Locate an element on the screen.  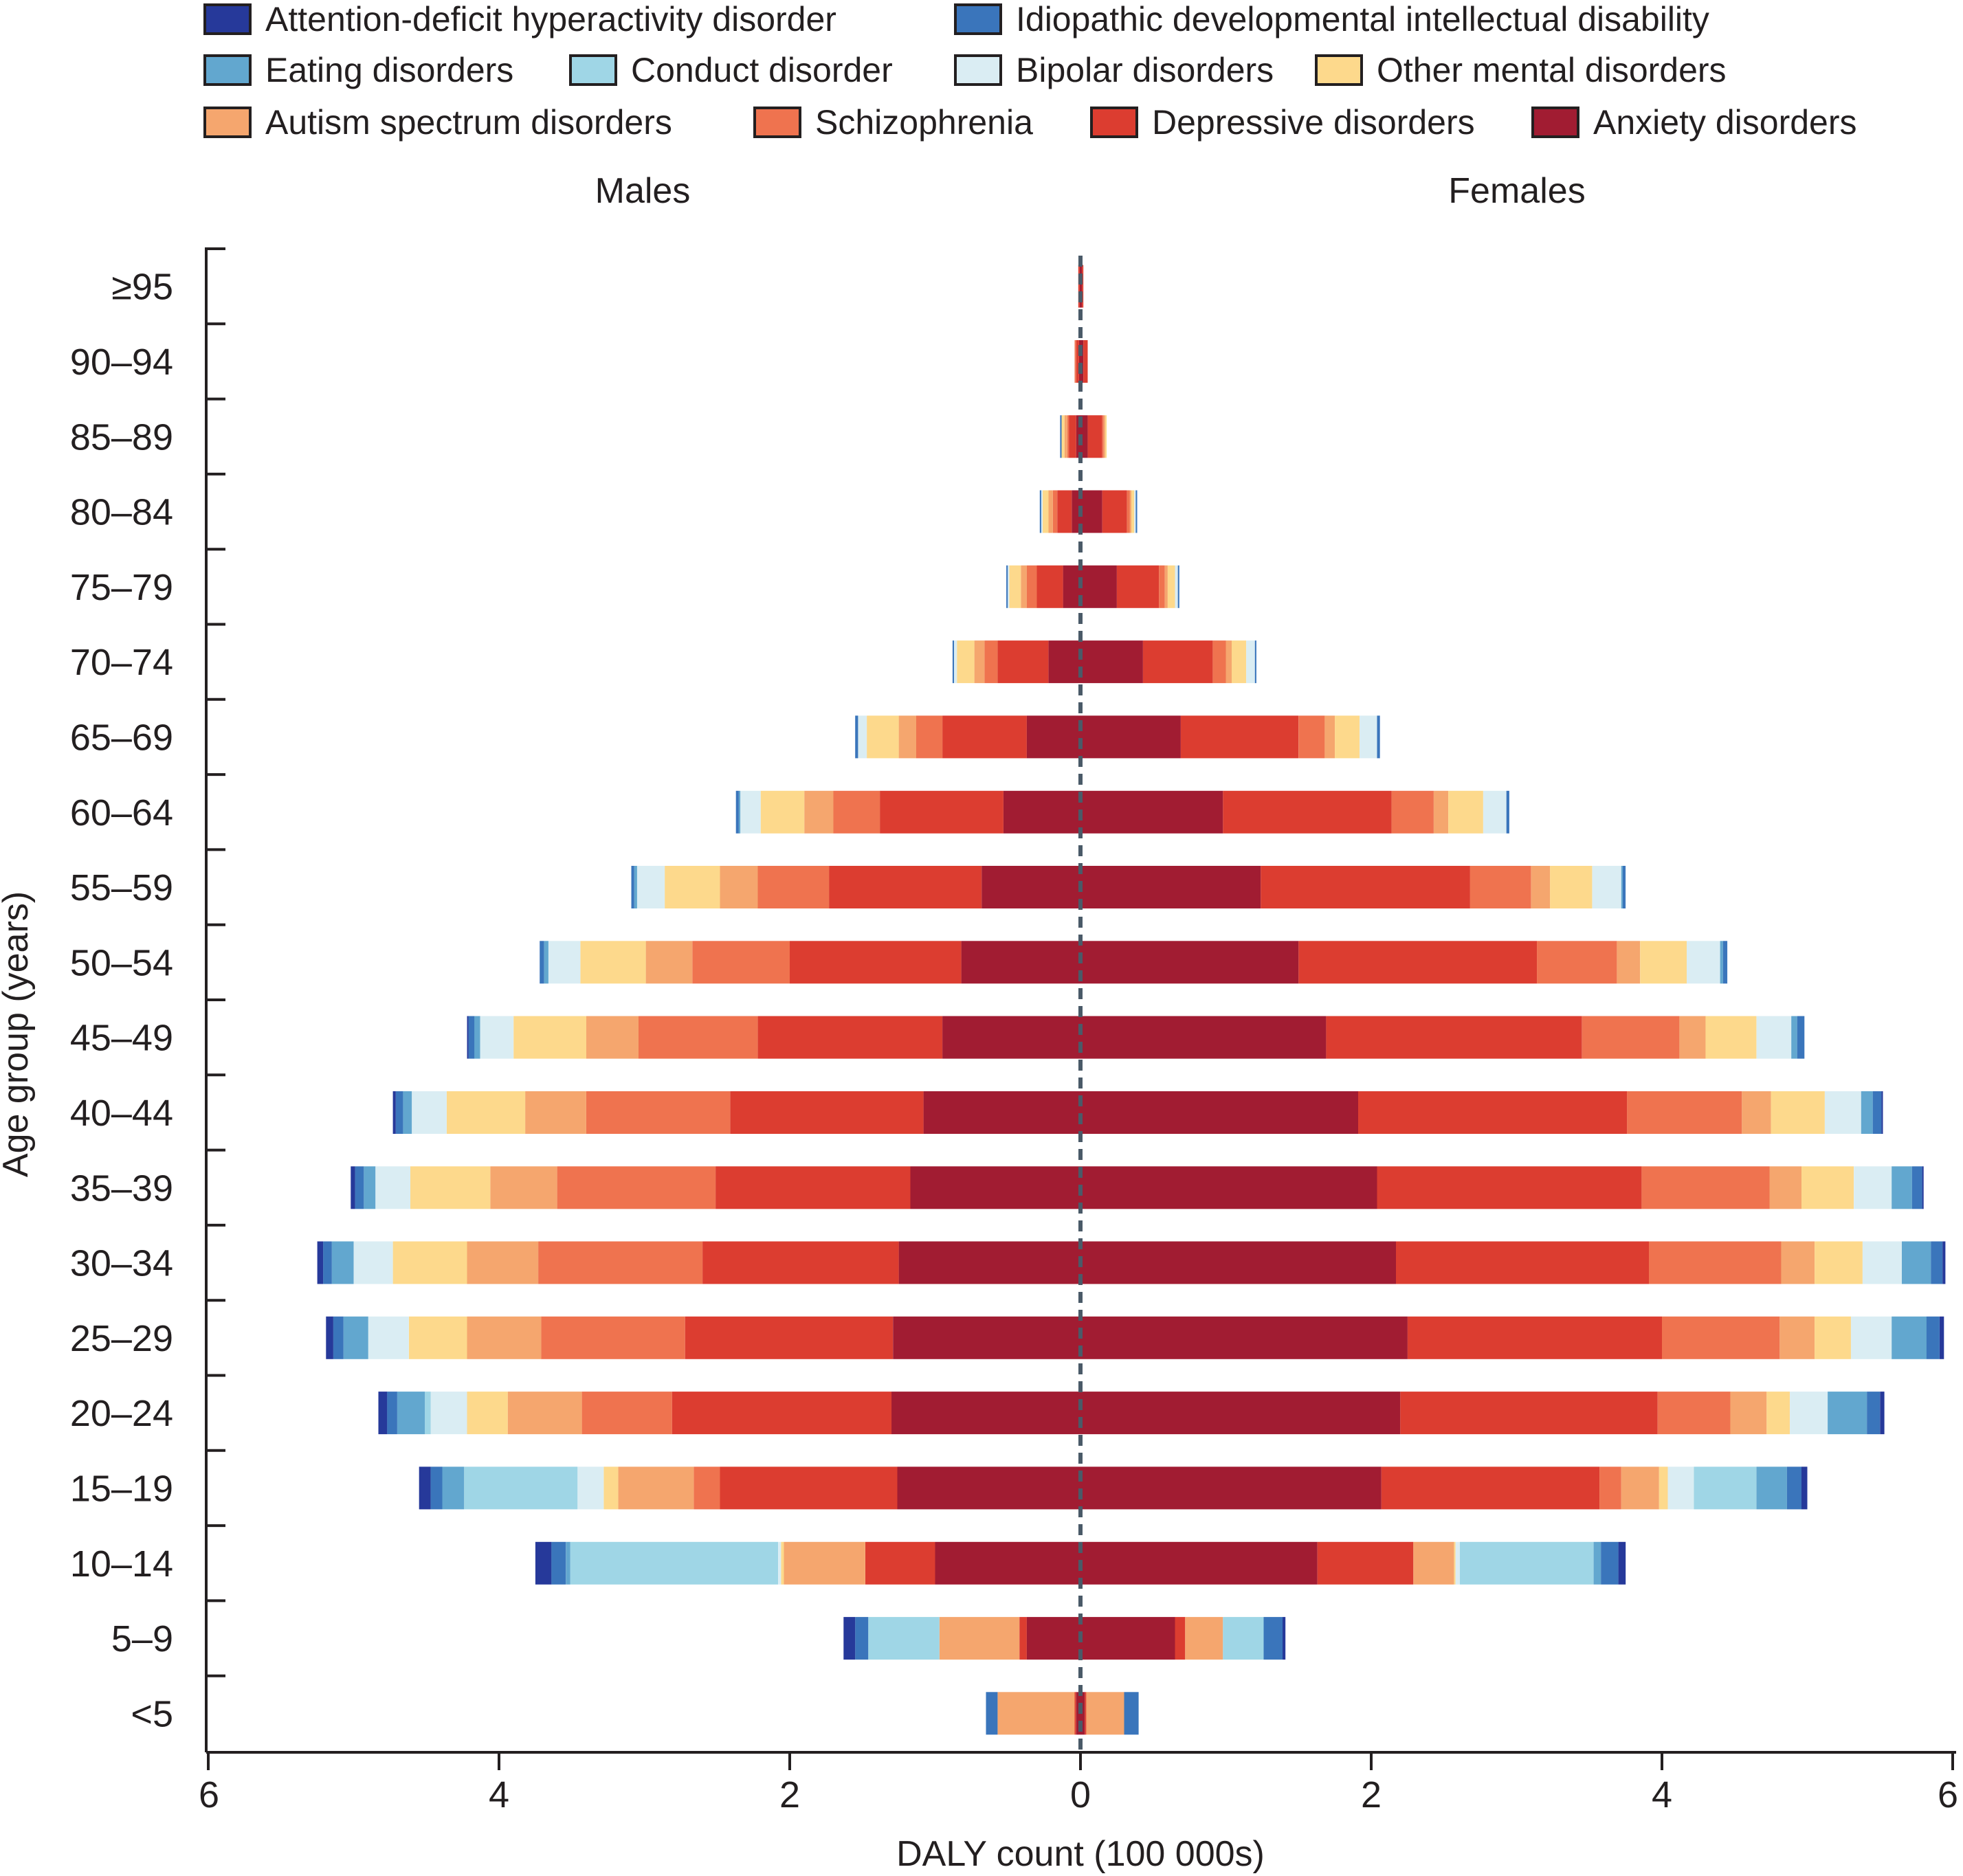
y-axis-title: Age group (years) is located at coordinates (18, 1034).